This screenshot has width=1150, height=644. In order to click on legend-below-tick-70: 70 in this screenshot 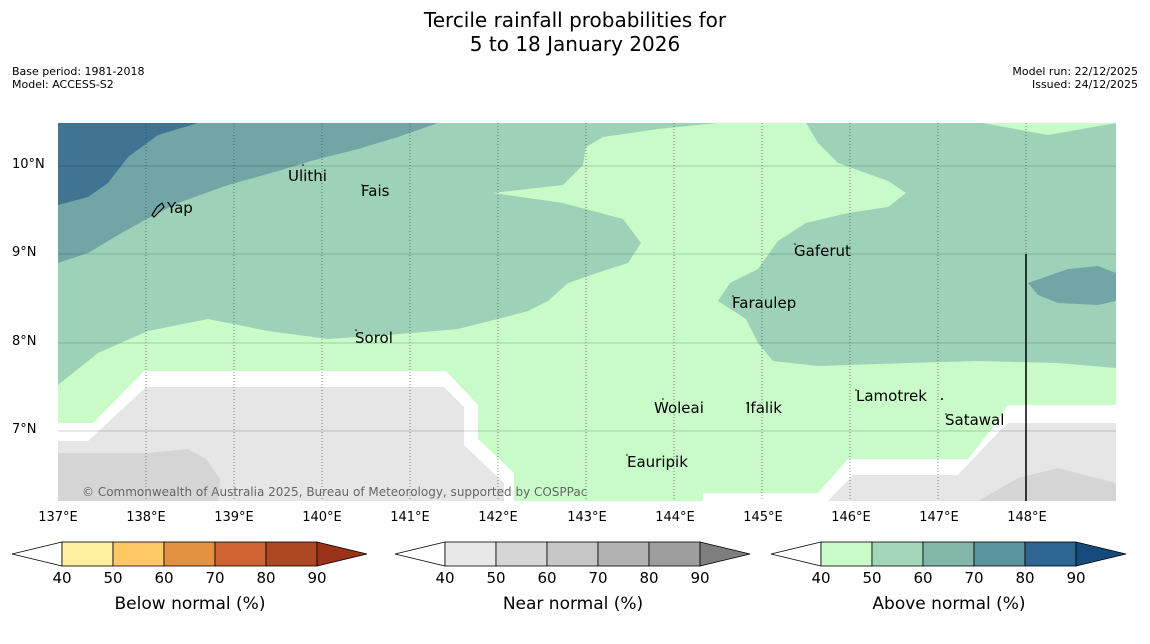, I will do `click(215, 578)`.